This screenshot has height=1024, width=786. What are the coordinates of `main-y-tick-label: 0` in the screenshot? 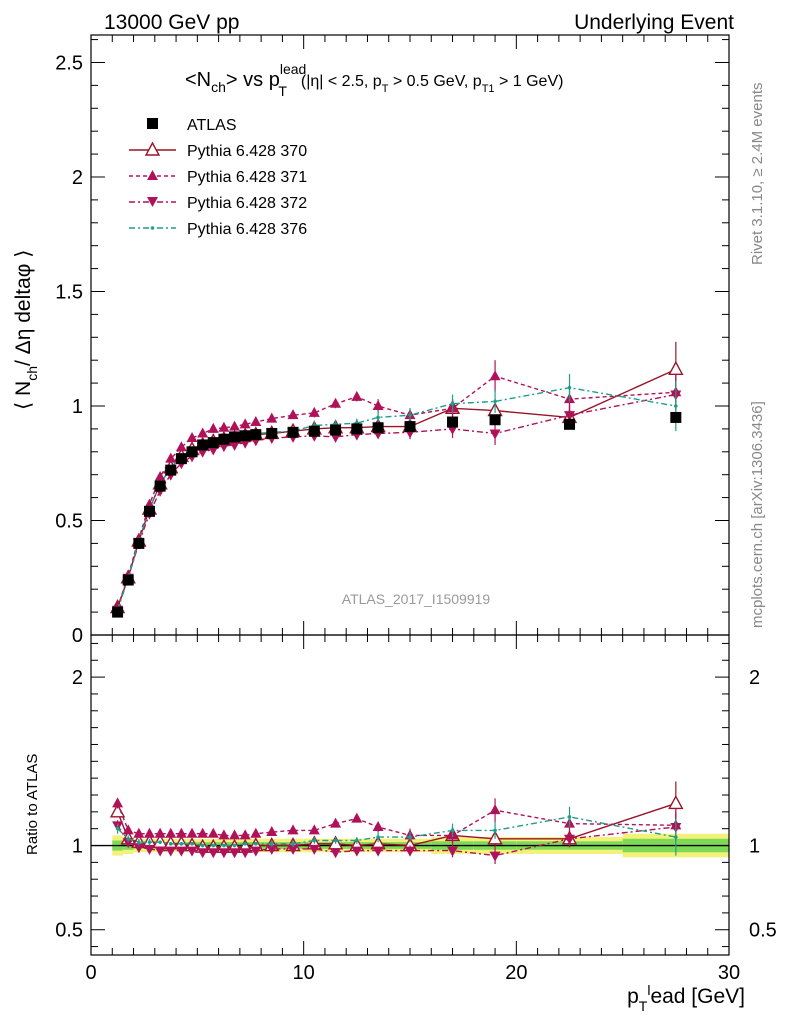 It's located at (77, 636).